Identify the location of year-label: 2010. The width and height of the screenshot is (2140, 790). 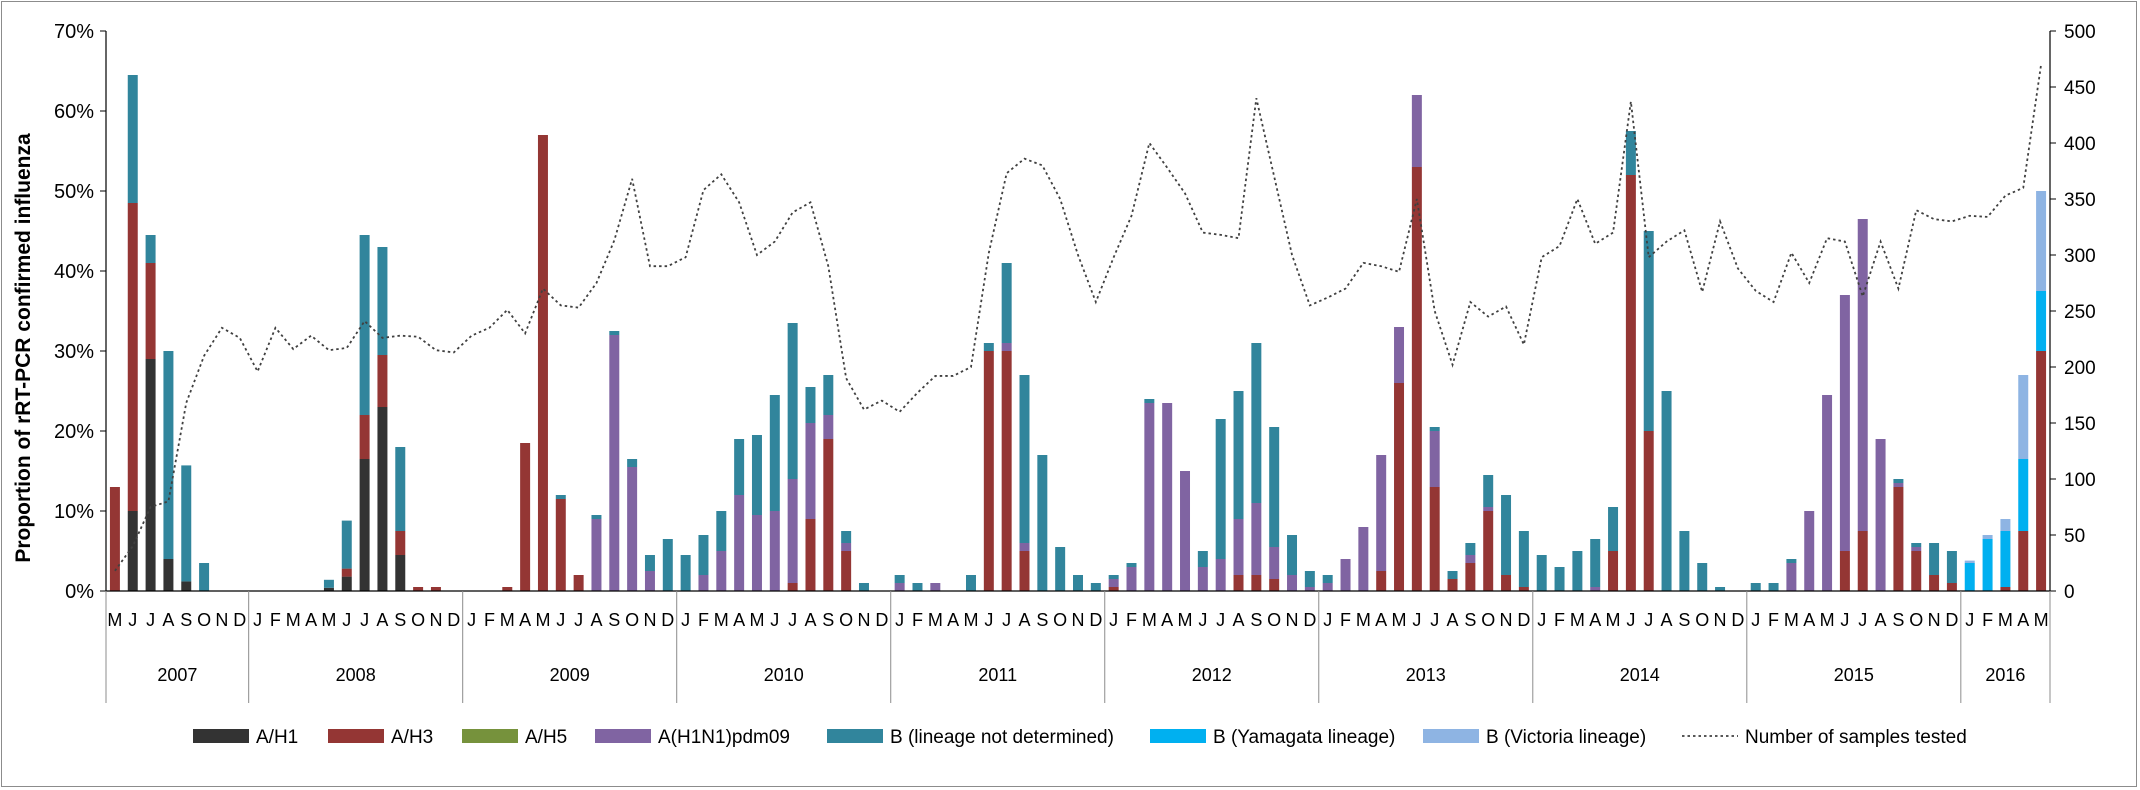
(784, 675).